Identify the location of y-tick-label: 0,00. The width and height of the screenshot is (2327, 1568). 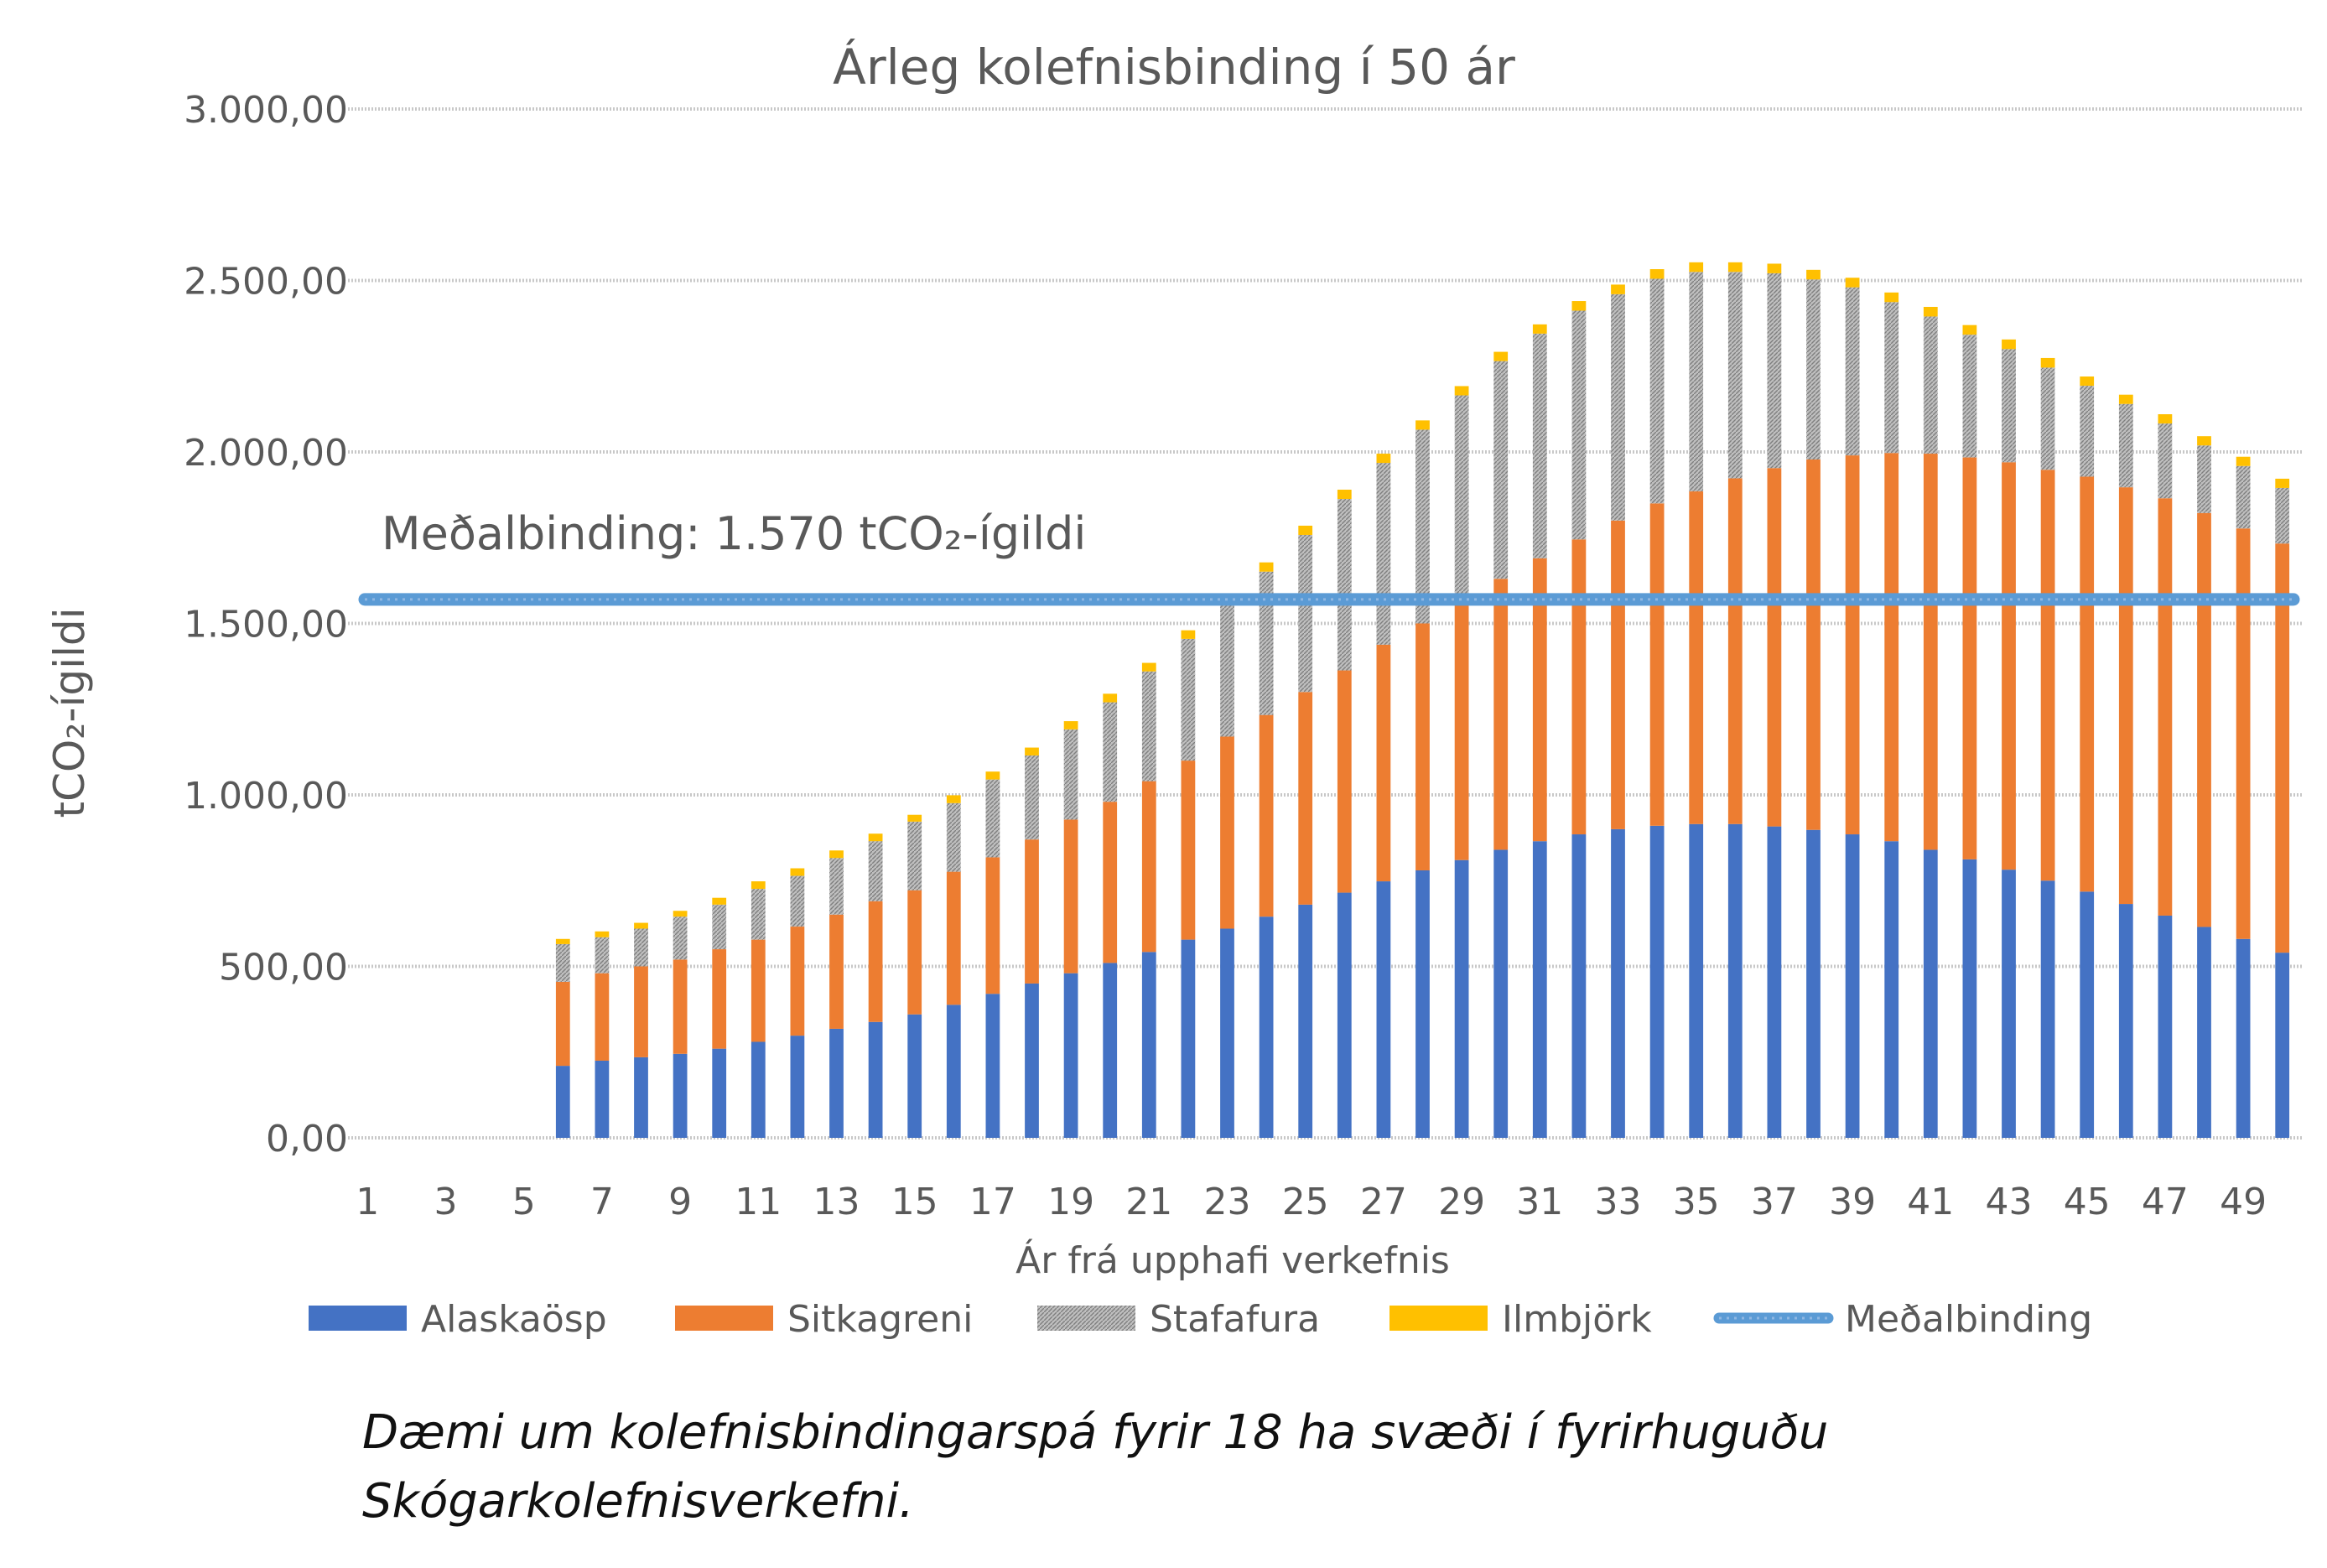
(307, 1139).